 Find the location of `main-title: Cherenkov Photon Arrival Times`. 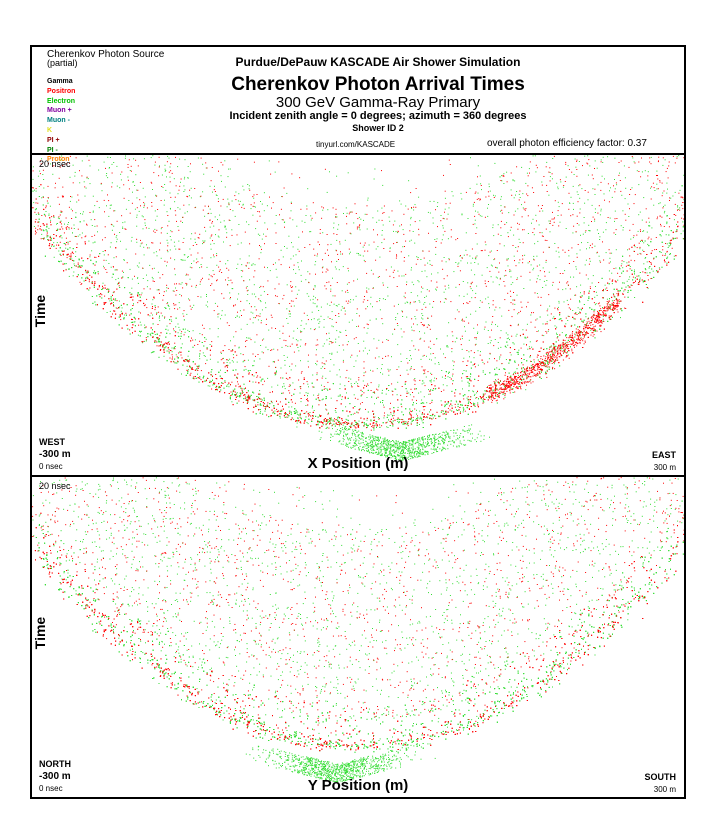

main-title: Cherenkov Photon Arrival Times is located at coordinates (378, 84).